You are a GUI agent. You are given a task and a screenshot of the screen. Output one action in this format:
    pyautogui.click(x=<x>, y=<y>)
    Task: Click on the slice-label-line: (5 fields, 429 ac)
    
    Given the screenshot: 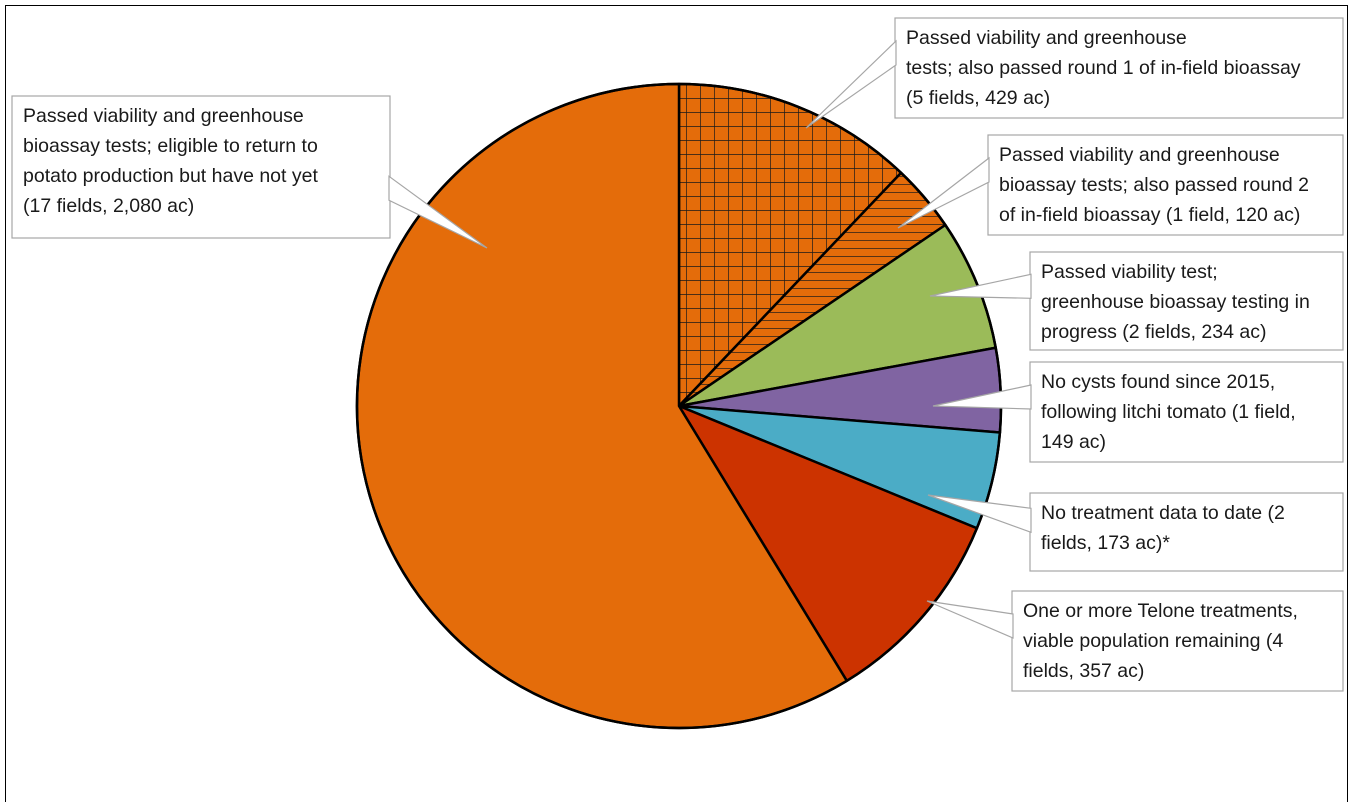 What is the action you would take?
    pyautogui.click(x=978, y=98)
    